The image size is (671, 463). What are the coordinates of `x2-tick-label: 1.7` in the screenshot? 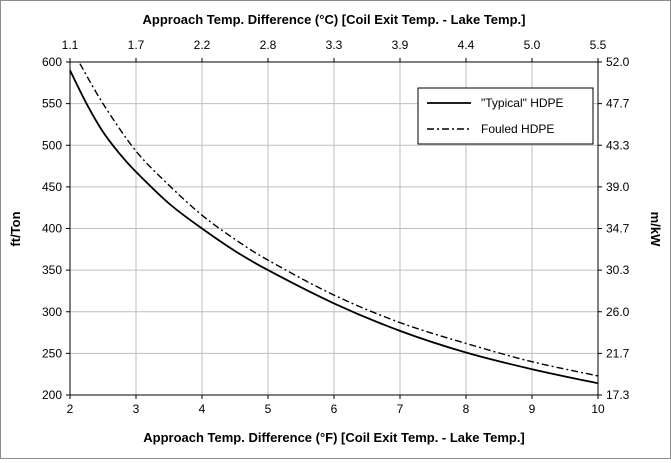 It's located at (136, 45).